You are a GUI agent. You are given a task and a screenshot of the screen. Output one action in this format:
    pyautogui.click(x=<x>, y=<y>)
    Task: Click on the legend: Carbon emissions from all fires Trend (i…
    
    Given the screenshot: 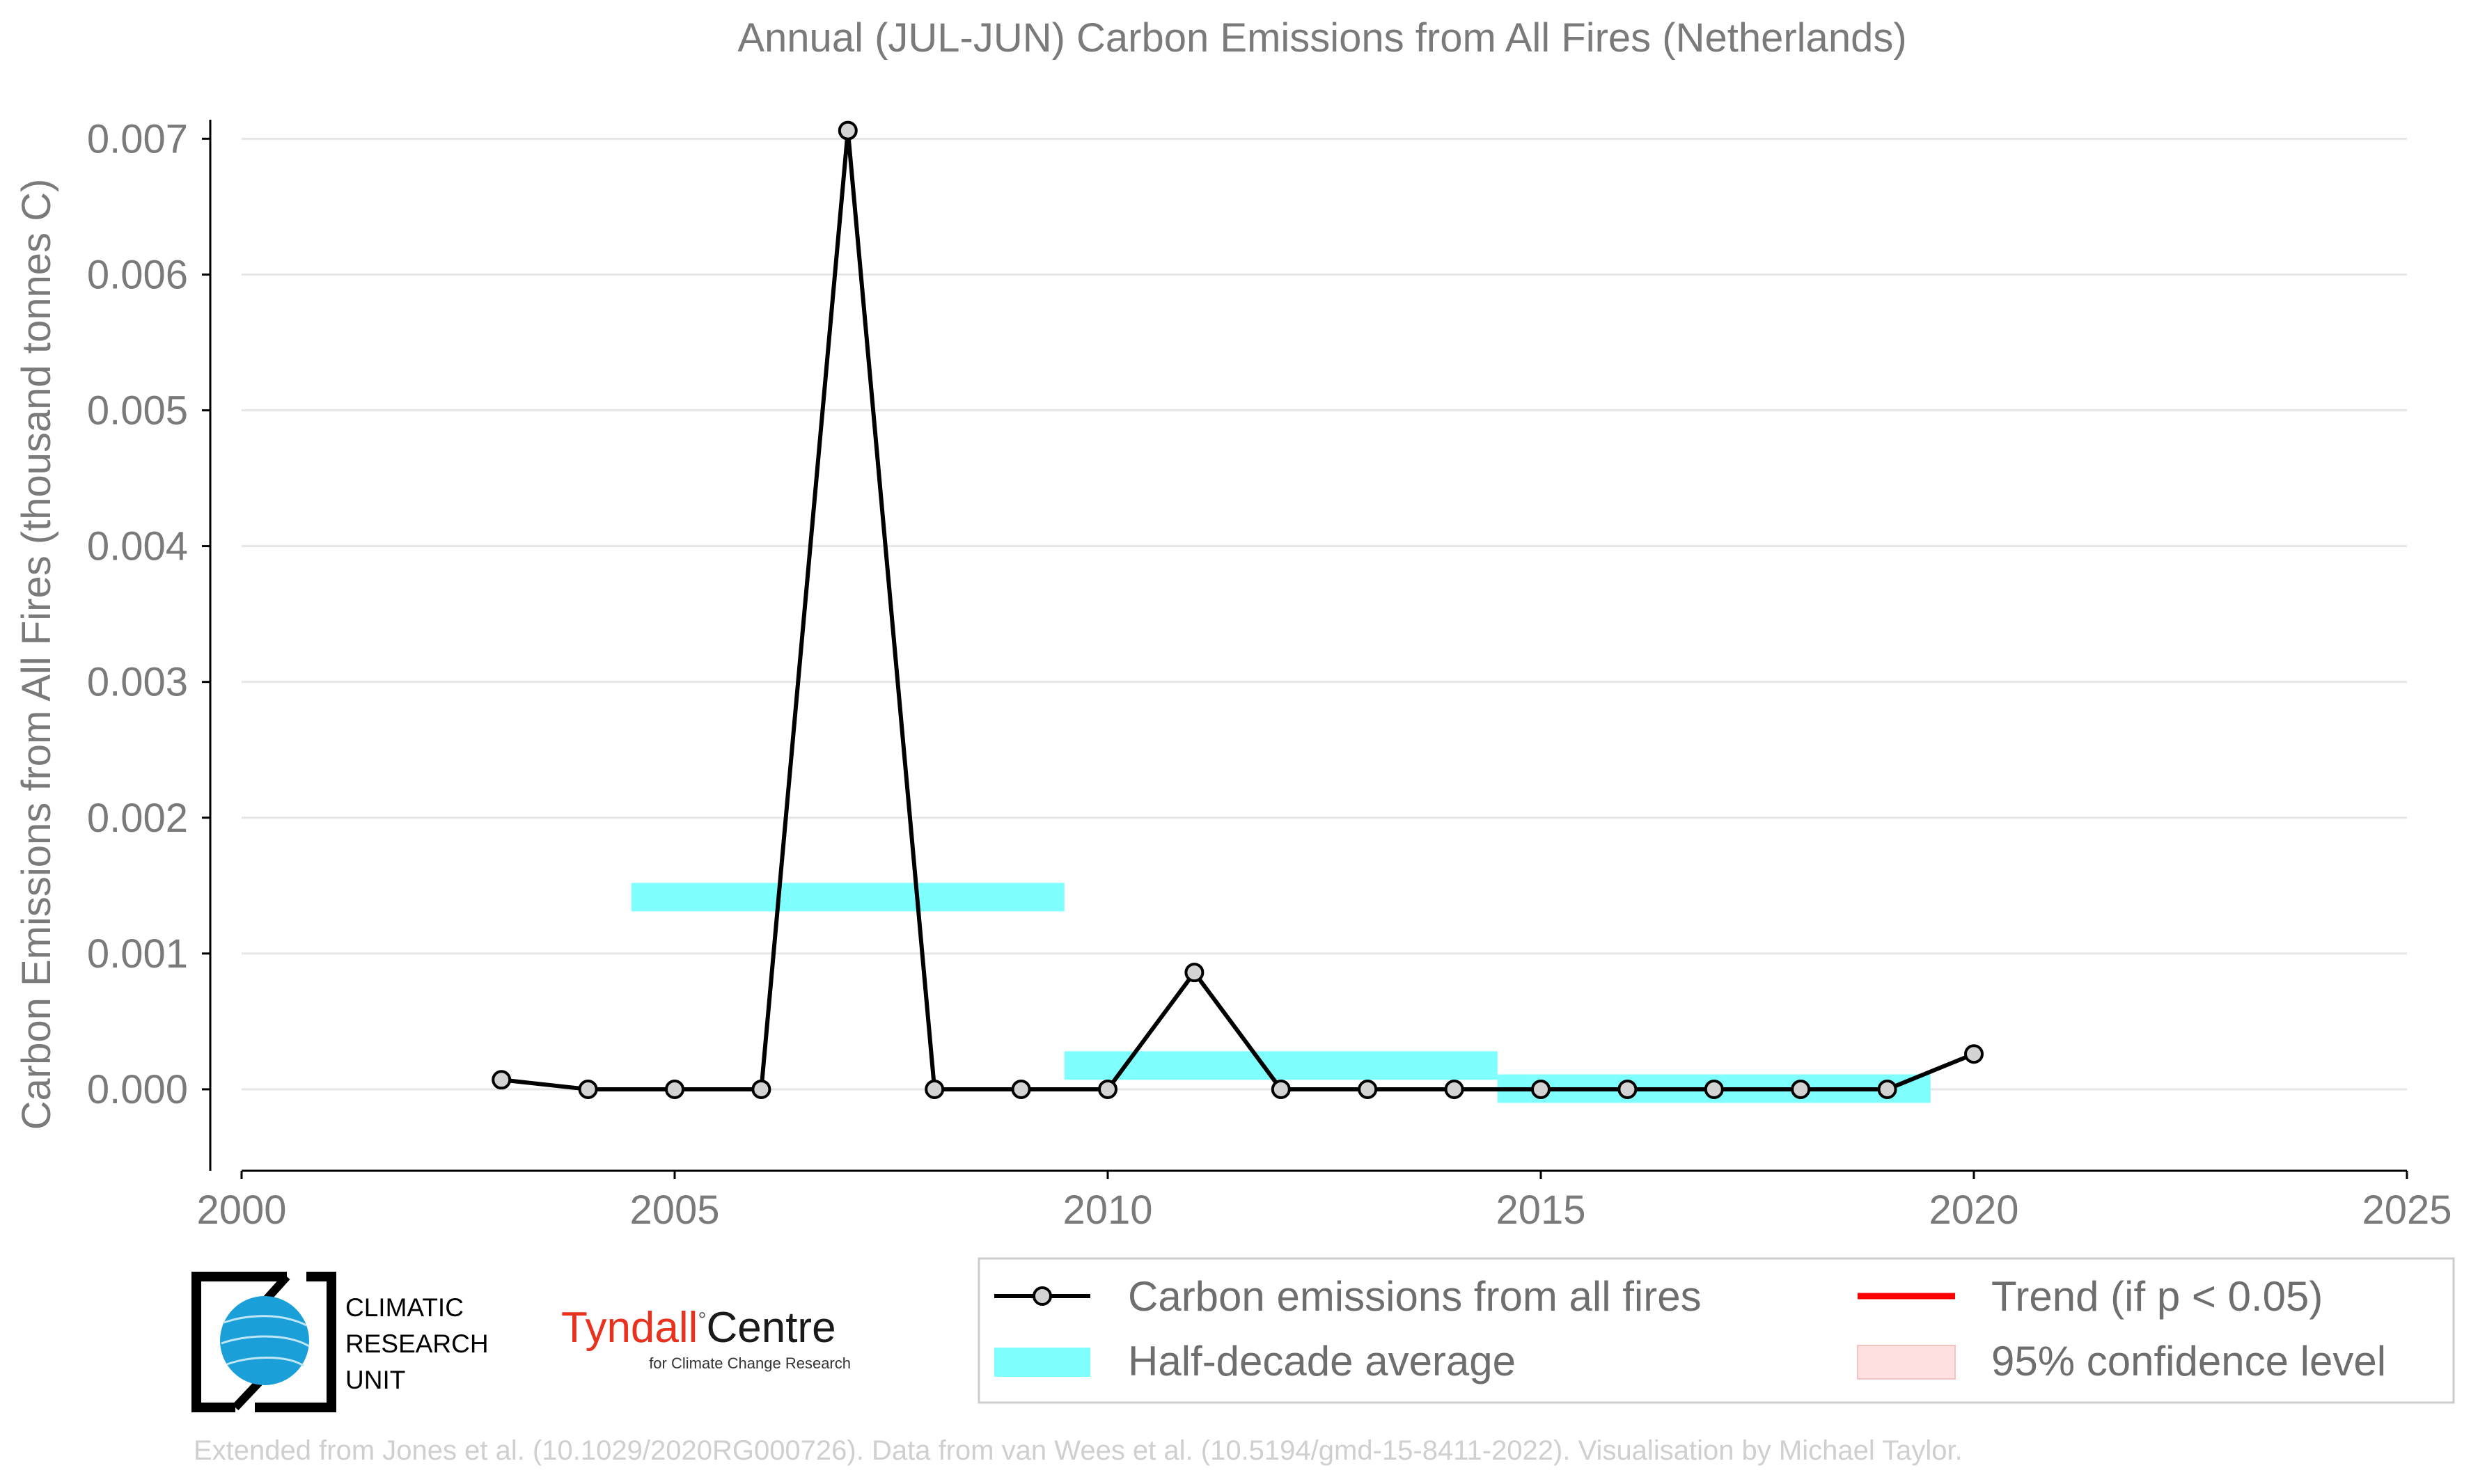 What is the action you would take?
    pyautogui.click(x=1716, y=1330)
    